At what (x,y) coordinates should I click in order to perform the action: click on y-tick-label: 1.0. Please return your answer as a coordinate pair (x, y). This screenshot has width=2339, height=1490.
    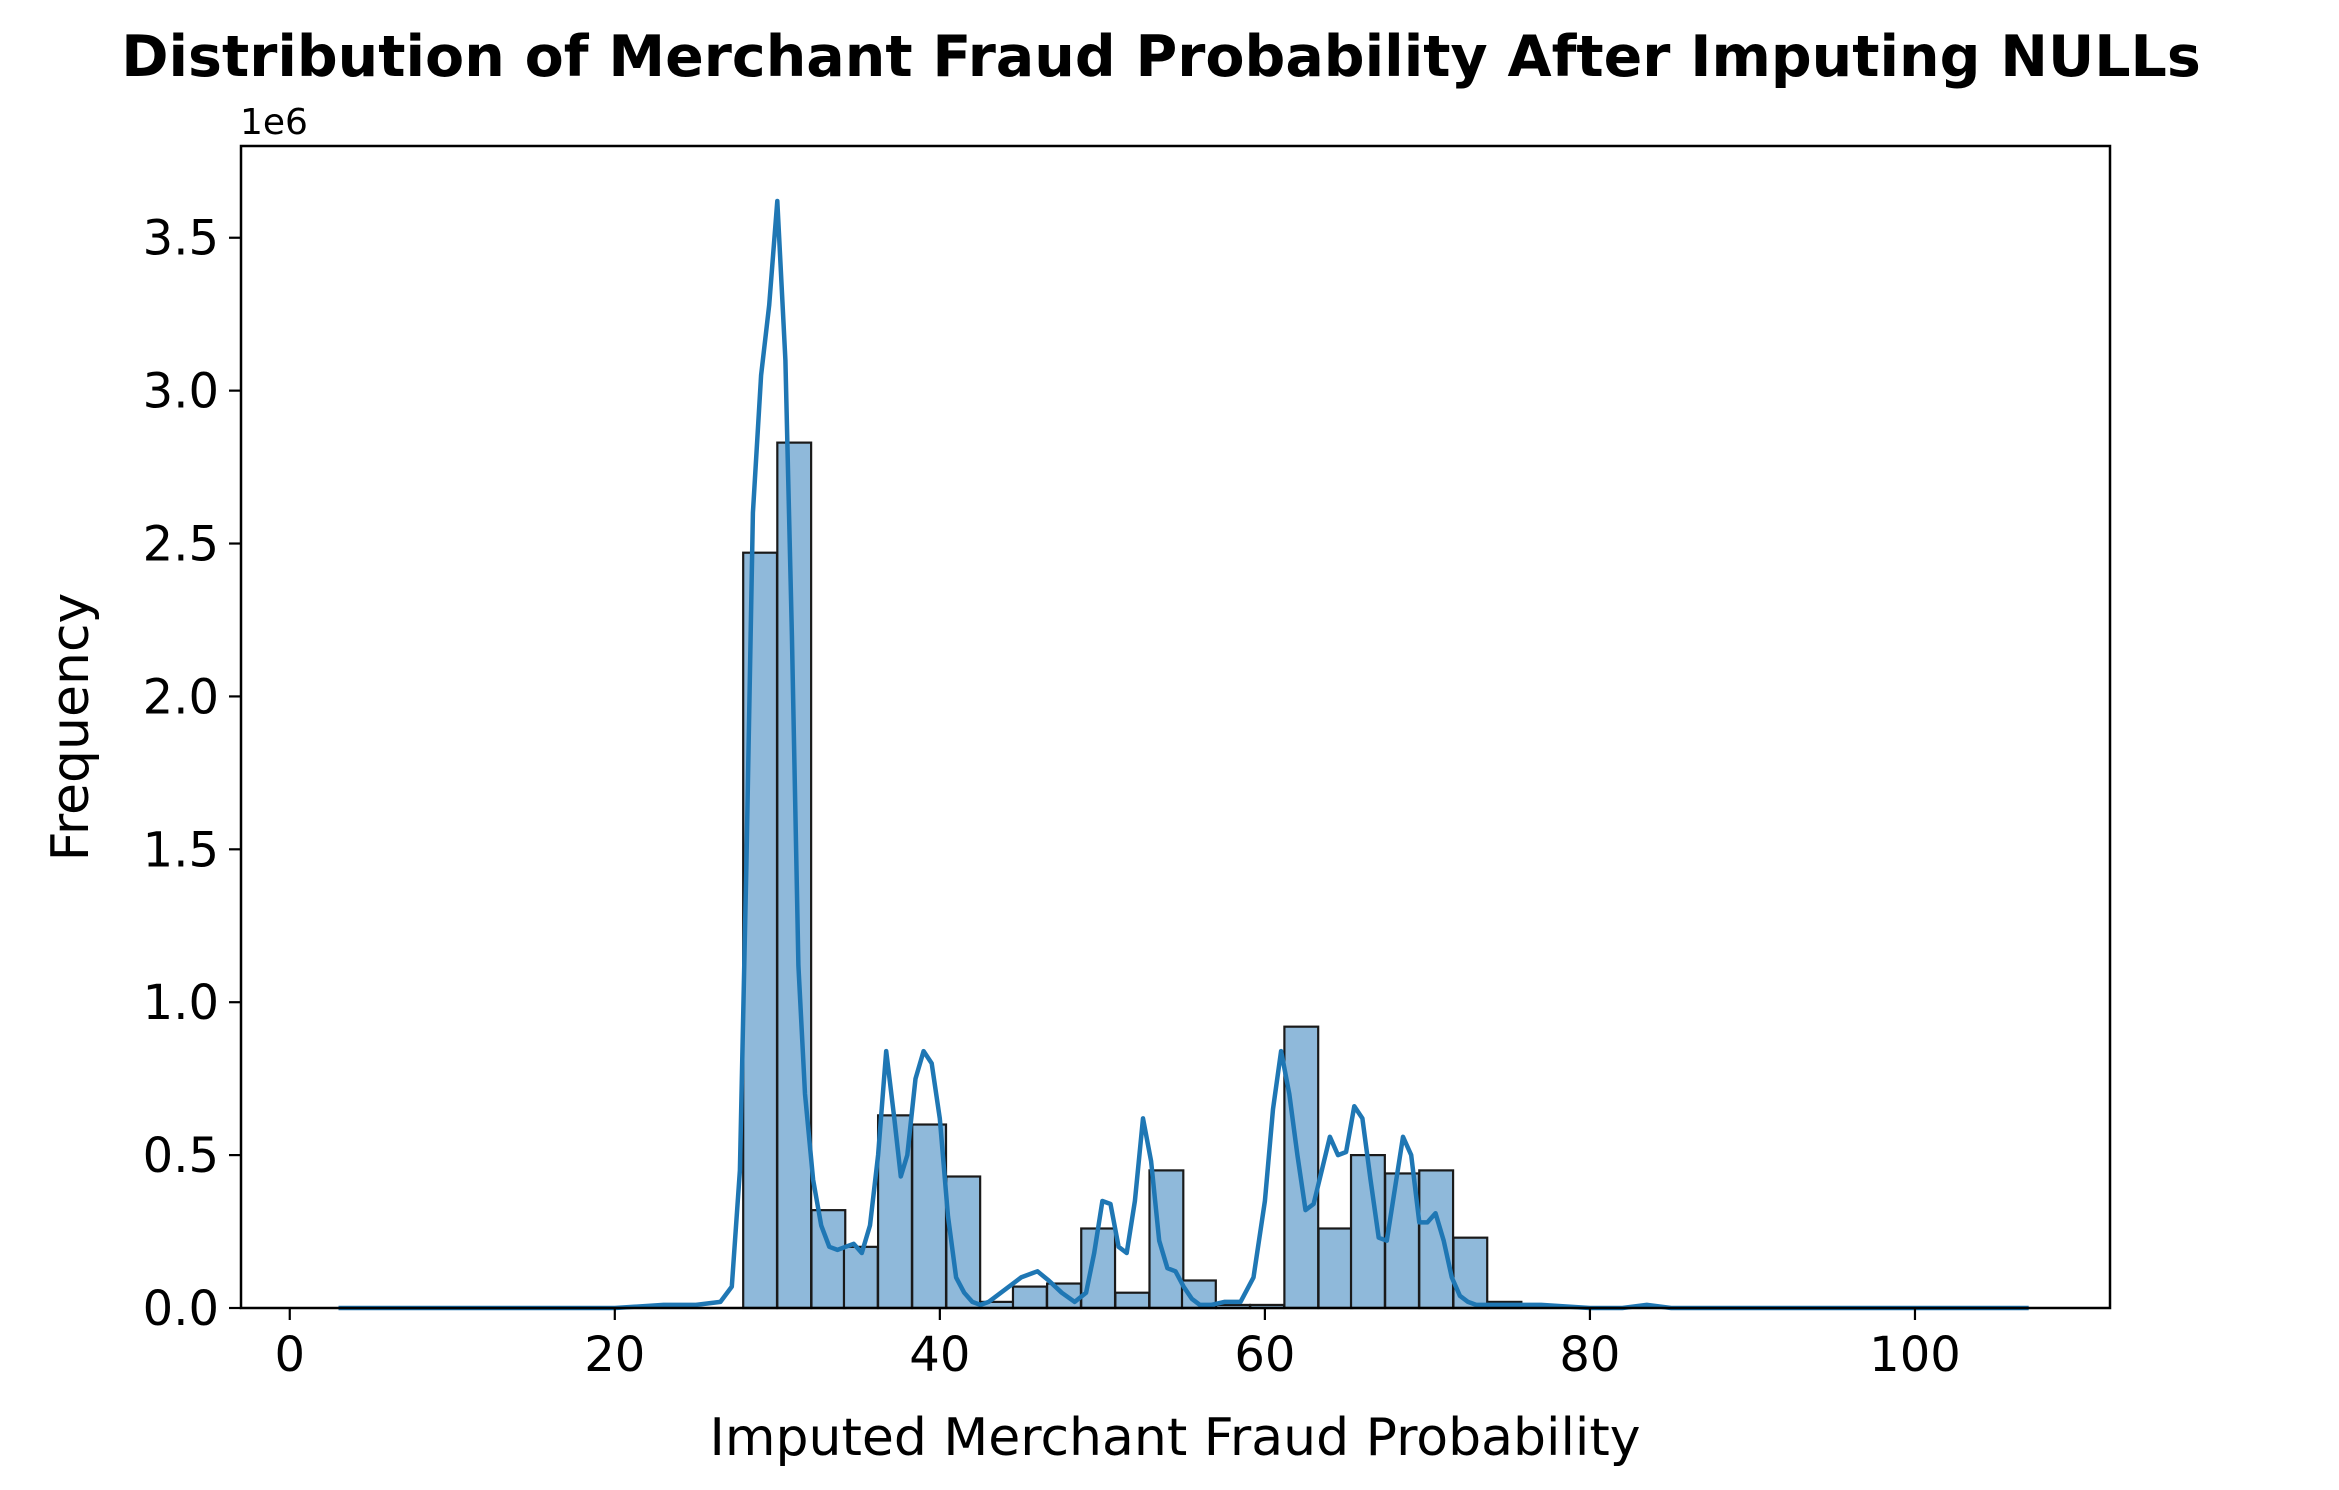
    Looking at the image, I should click on (181, 1003).